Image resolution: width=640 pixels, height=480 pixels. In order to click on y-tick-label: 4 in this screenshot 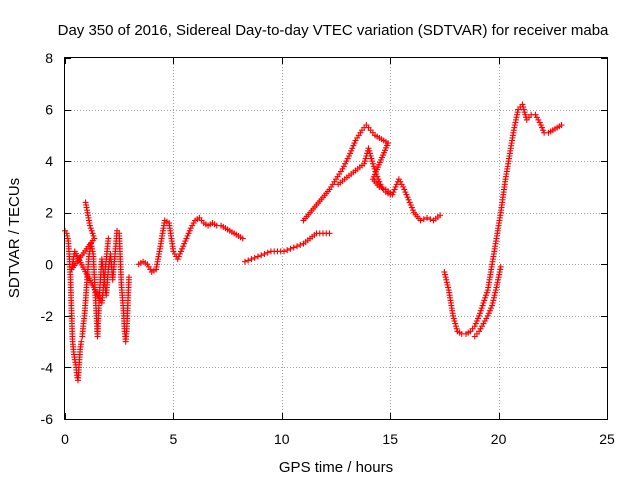, I will do `click(49, 161)`.